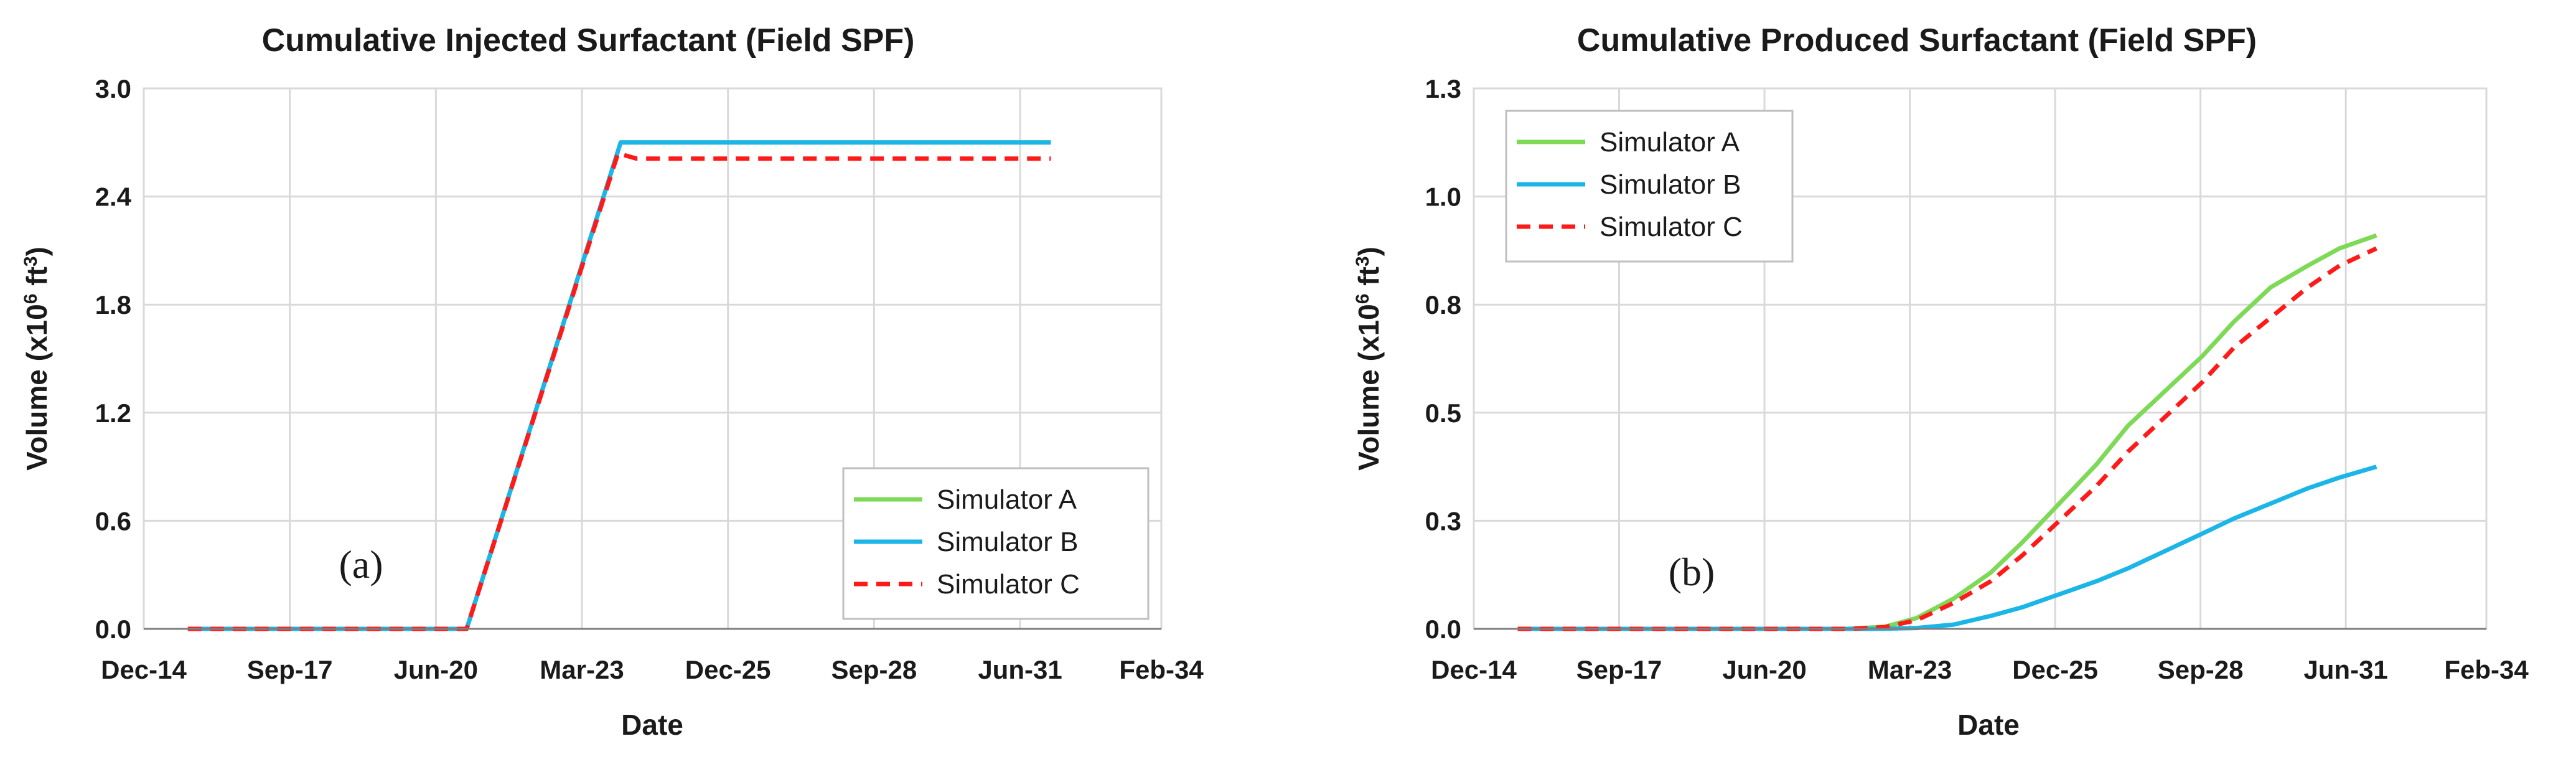 This screenshot has width=2576, height=759. What do you see at coordinates (1764, 669) in the screenshot?
I see `chart-b-xtick-label: Jun-20` at bounding box center [1764, 669].